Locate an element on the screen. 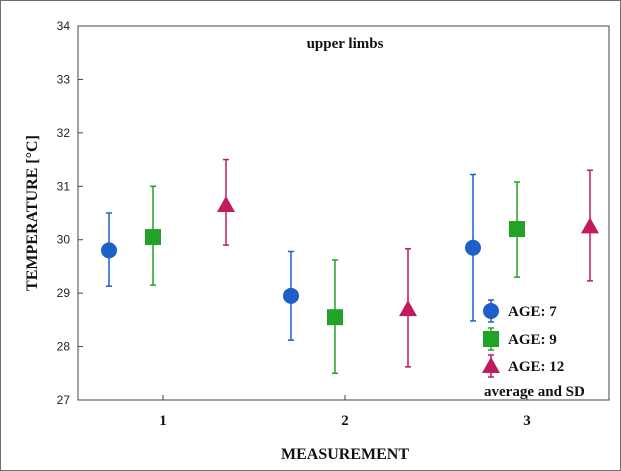 The width and height of the screenshot is (621, 471). legend: AGE: 7 AGE: 9 AGE: 12 is located at coordinates (523, 338).